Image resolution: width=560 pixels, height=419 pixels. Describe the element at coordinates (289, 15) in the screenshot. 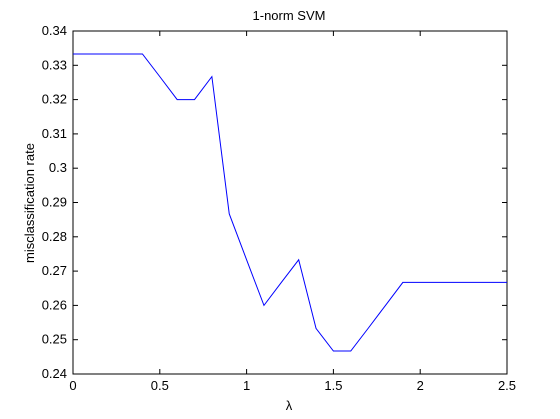

I see `chart-title: 1-norm SVM` at that location.